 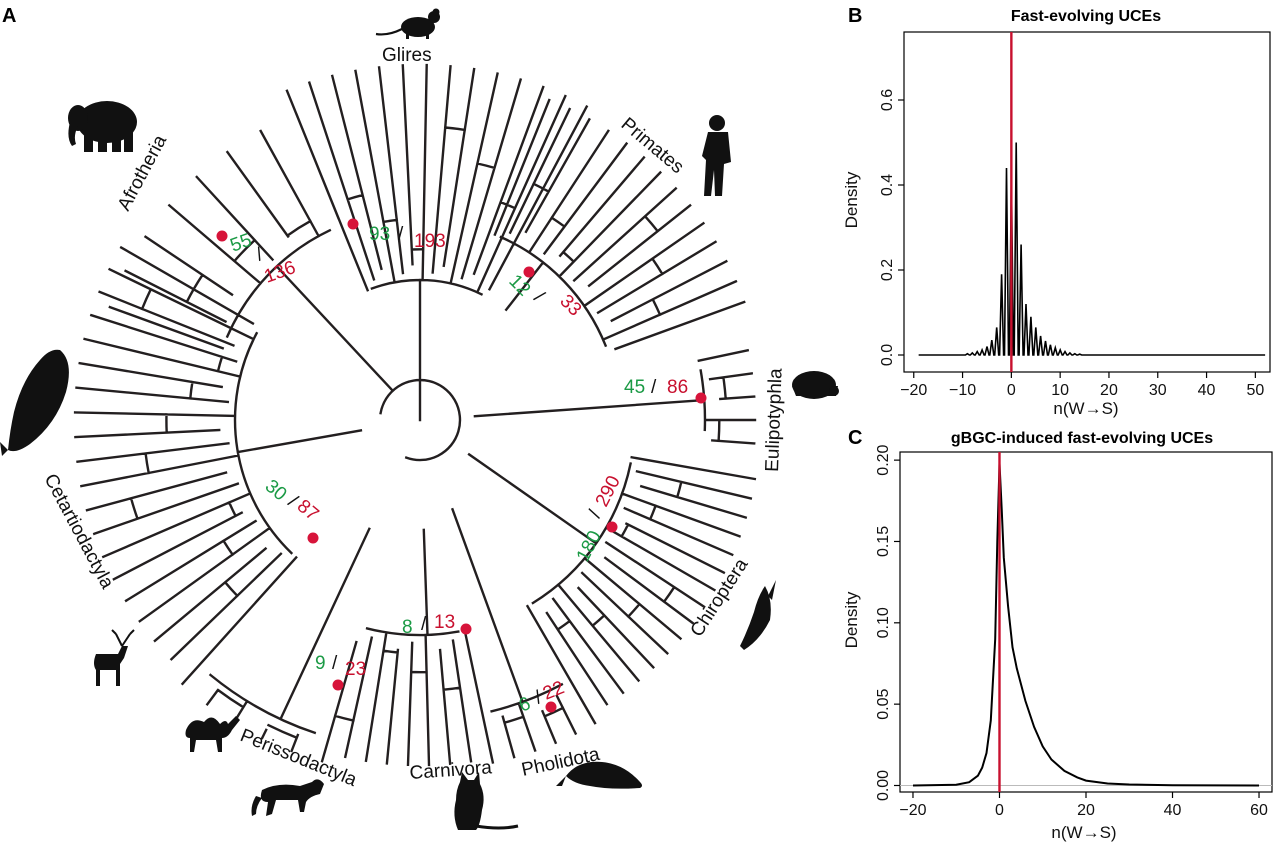 What do you see at coordinates (102, 126) in the screenshot?
I see `elephant-icon` at bounding box center [102, 126].